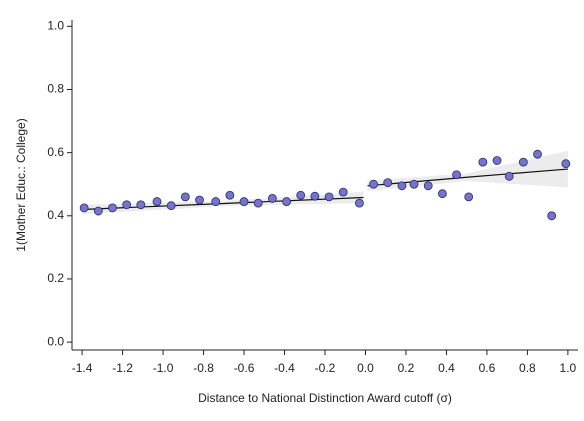 This screenshot has width=584, height=421. Describe the element at coordinates (406, 368) in the screenshot. I see `x-tick-label: 0.2` at that location.